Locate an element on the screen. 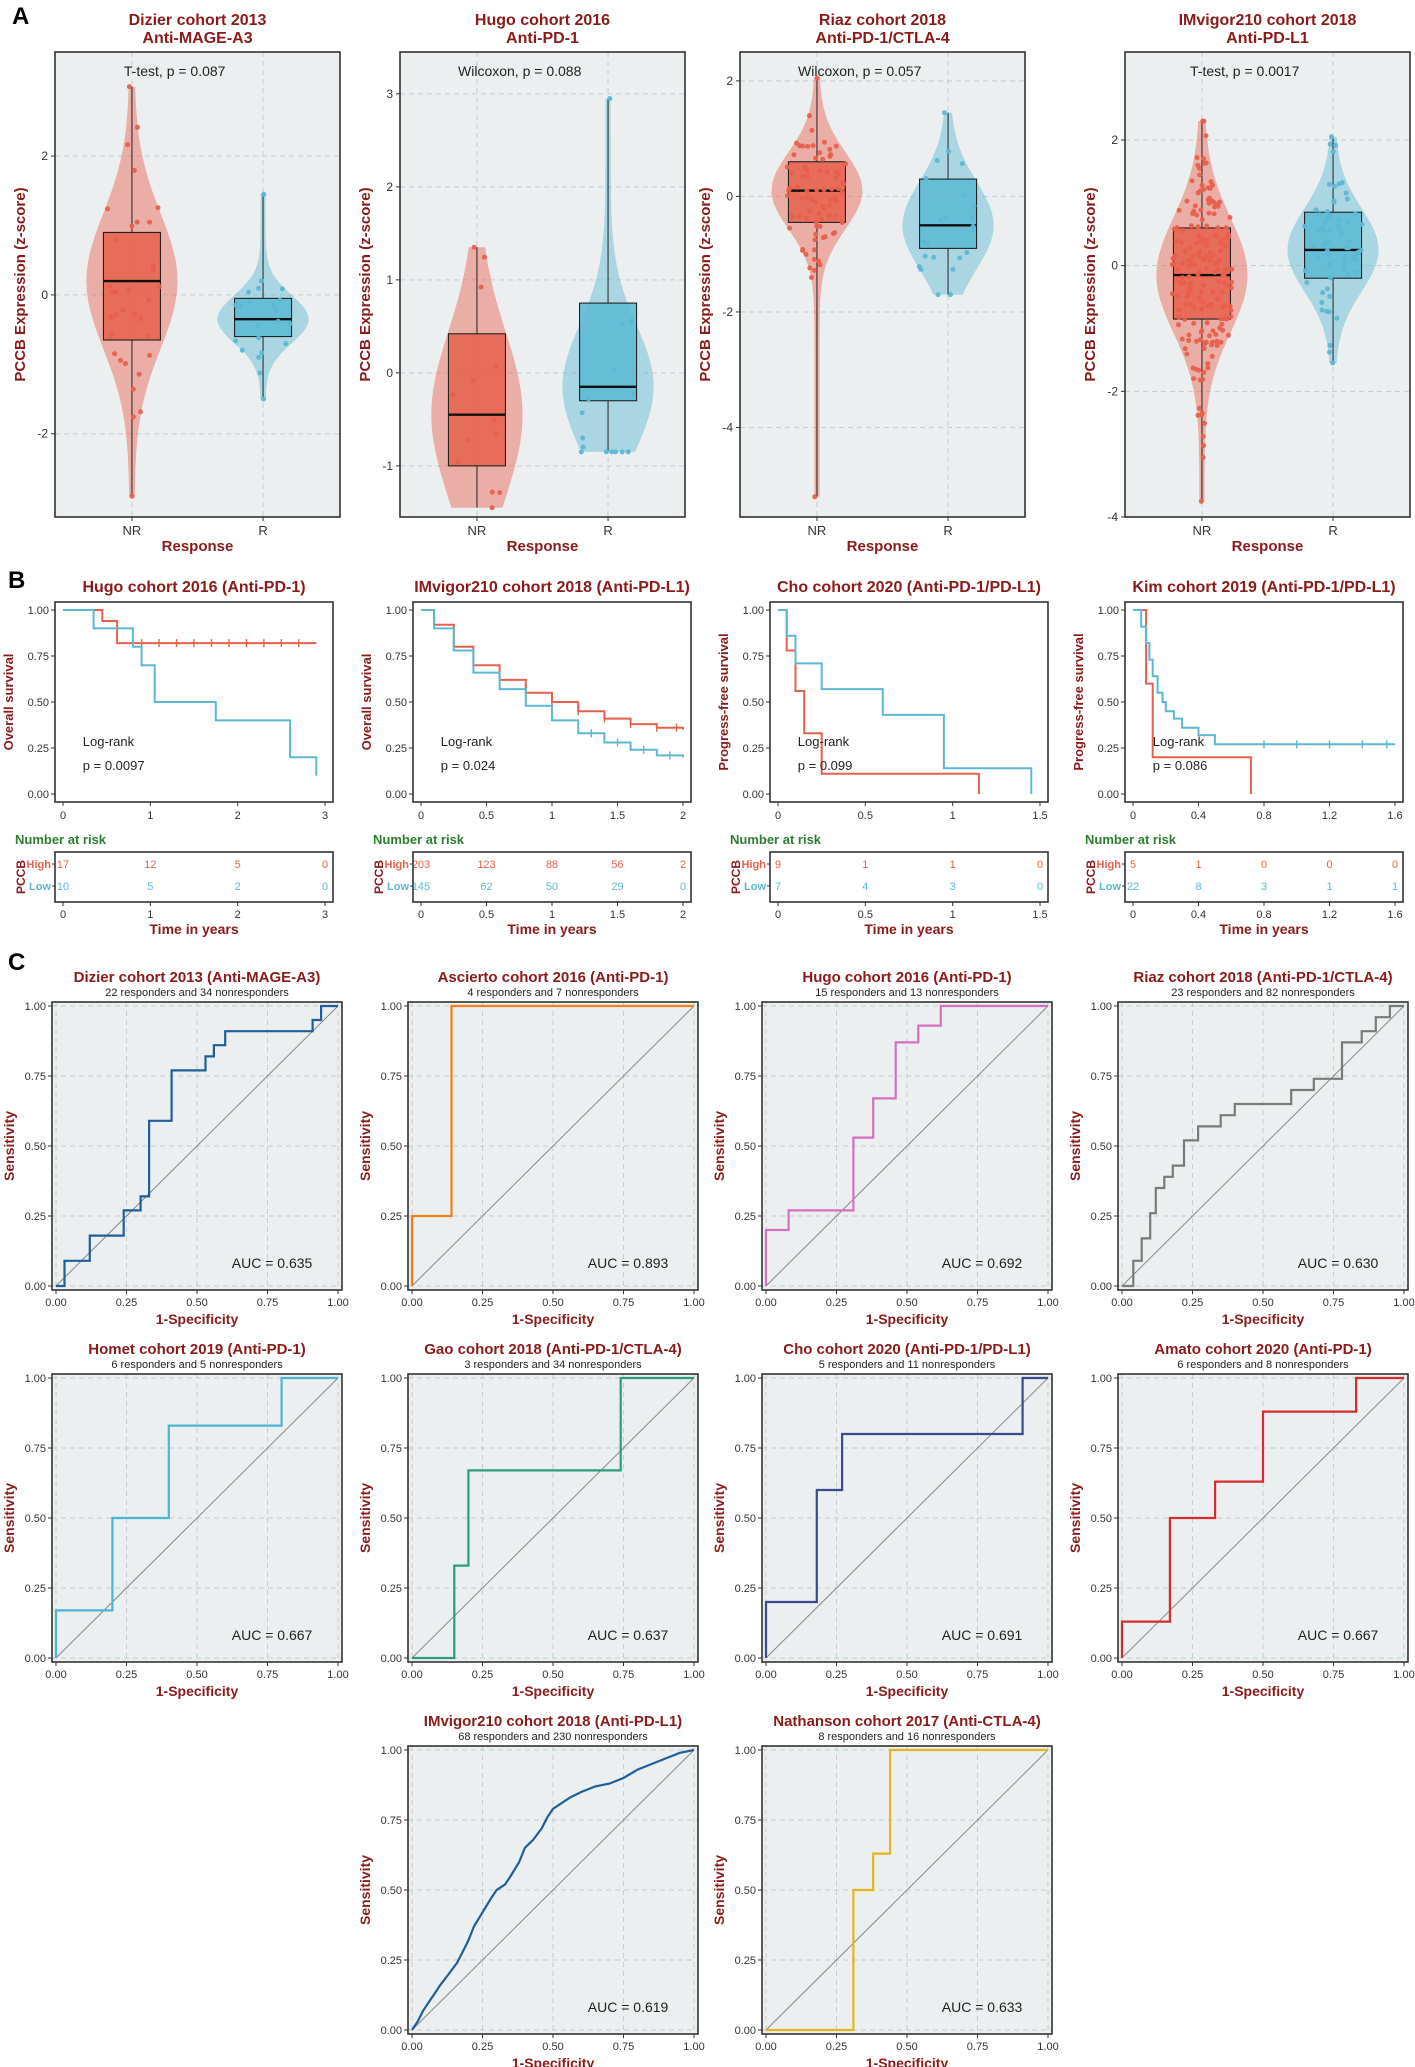 The image size is (1415, 2067). km-5-ytick-label: 0.50 is located at coordinates (396, 703).